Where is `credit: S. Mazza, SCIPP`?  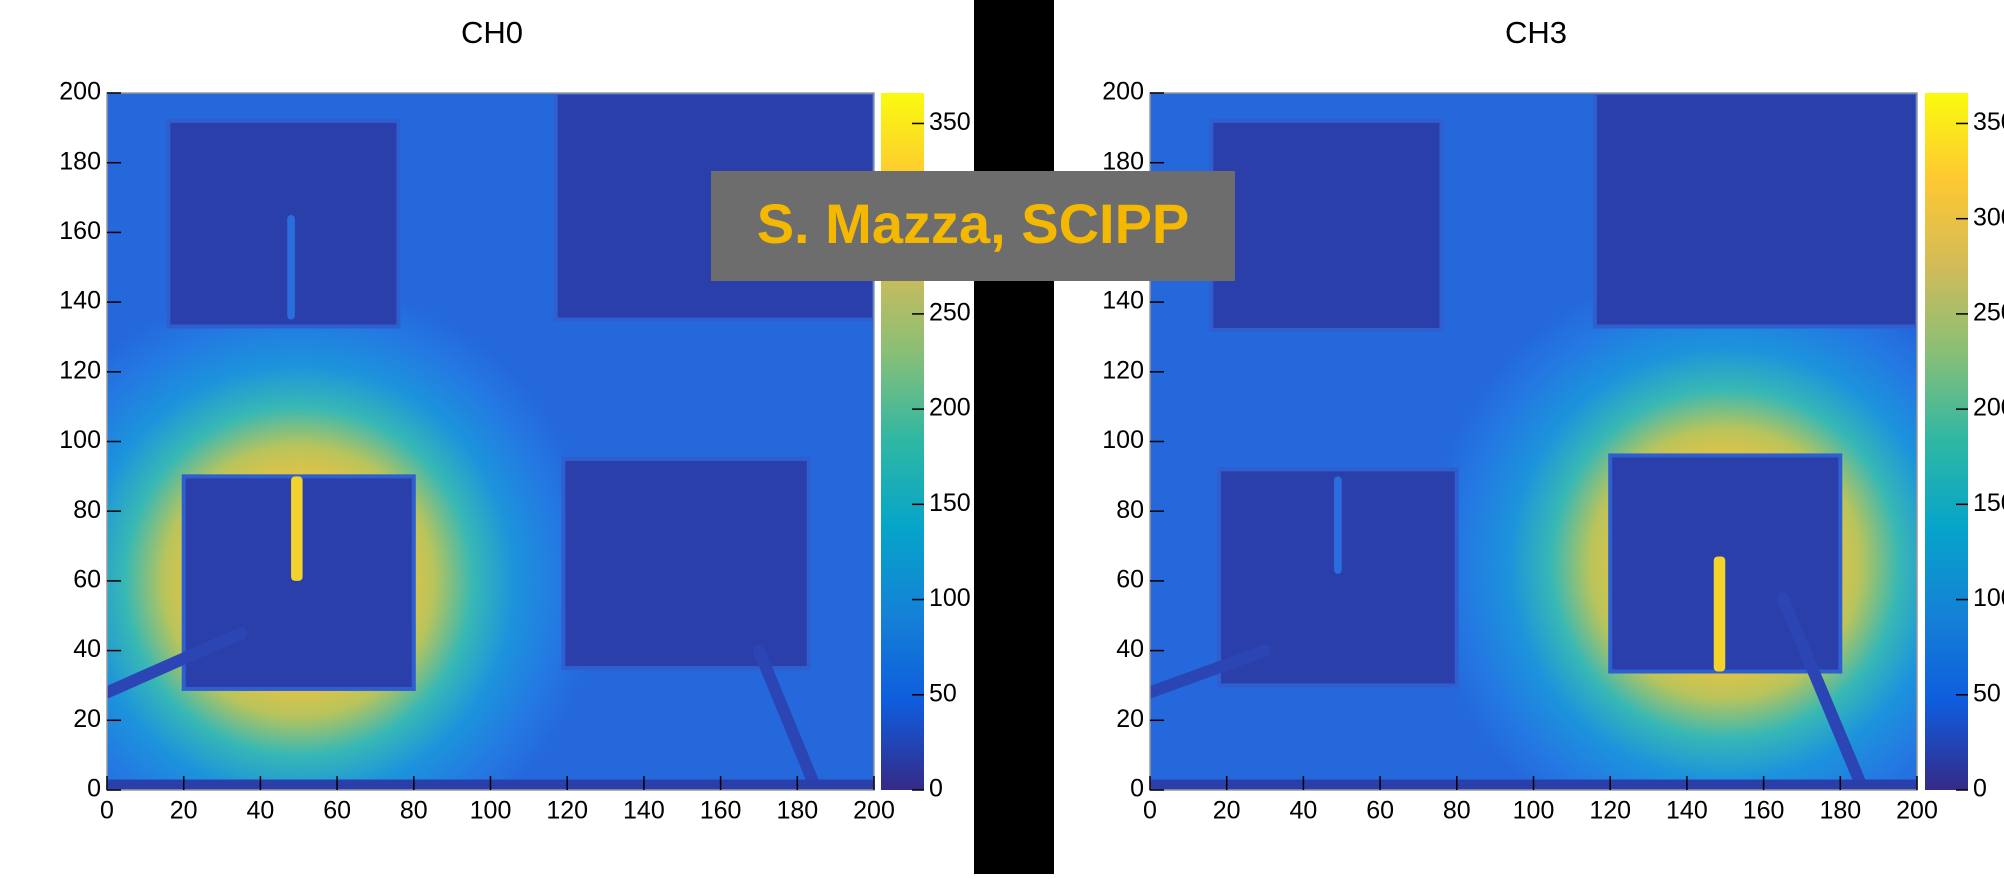
credit: S. Mazza, SCIPP is located at coordinates (973, 223).